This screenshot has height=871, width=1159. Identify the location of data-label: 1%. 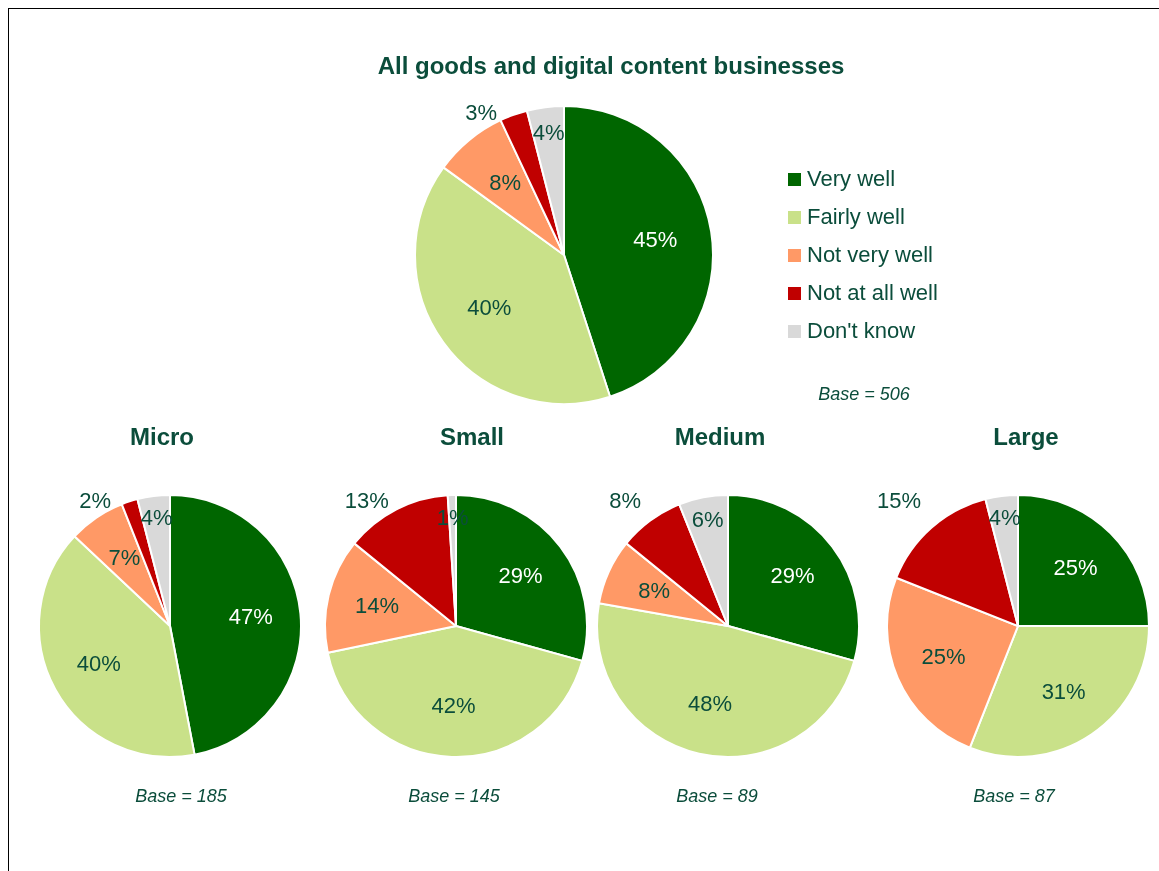
(452, 517).